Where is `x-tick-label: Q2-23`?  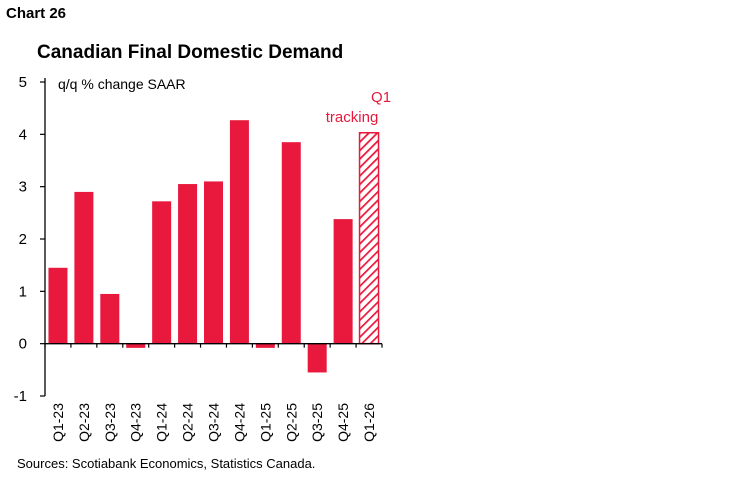
x-tick-label: Q2-23 is located at coordinates (84, 422).